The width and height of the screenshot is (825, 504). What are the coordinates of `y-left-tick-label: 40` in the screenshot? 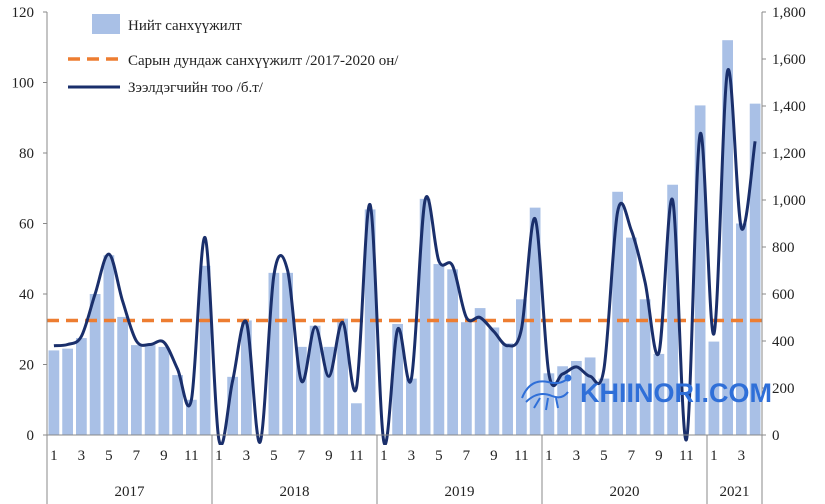 It's located at (26, 295).